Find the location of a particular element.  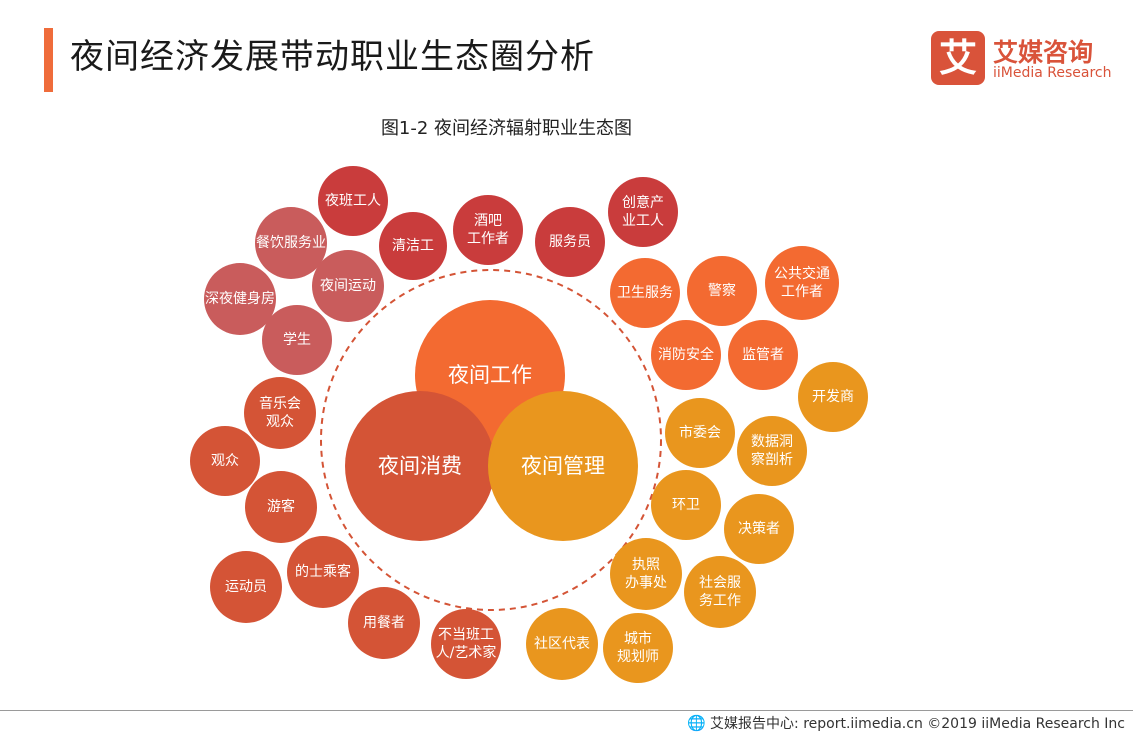

logo-name-en: iiMedia Research is located at coordinates (1052, 73).